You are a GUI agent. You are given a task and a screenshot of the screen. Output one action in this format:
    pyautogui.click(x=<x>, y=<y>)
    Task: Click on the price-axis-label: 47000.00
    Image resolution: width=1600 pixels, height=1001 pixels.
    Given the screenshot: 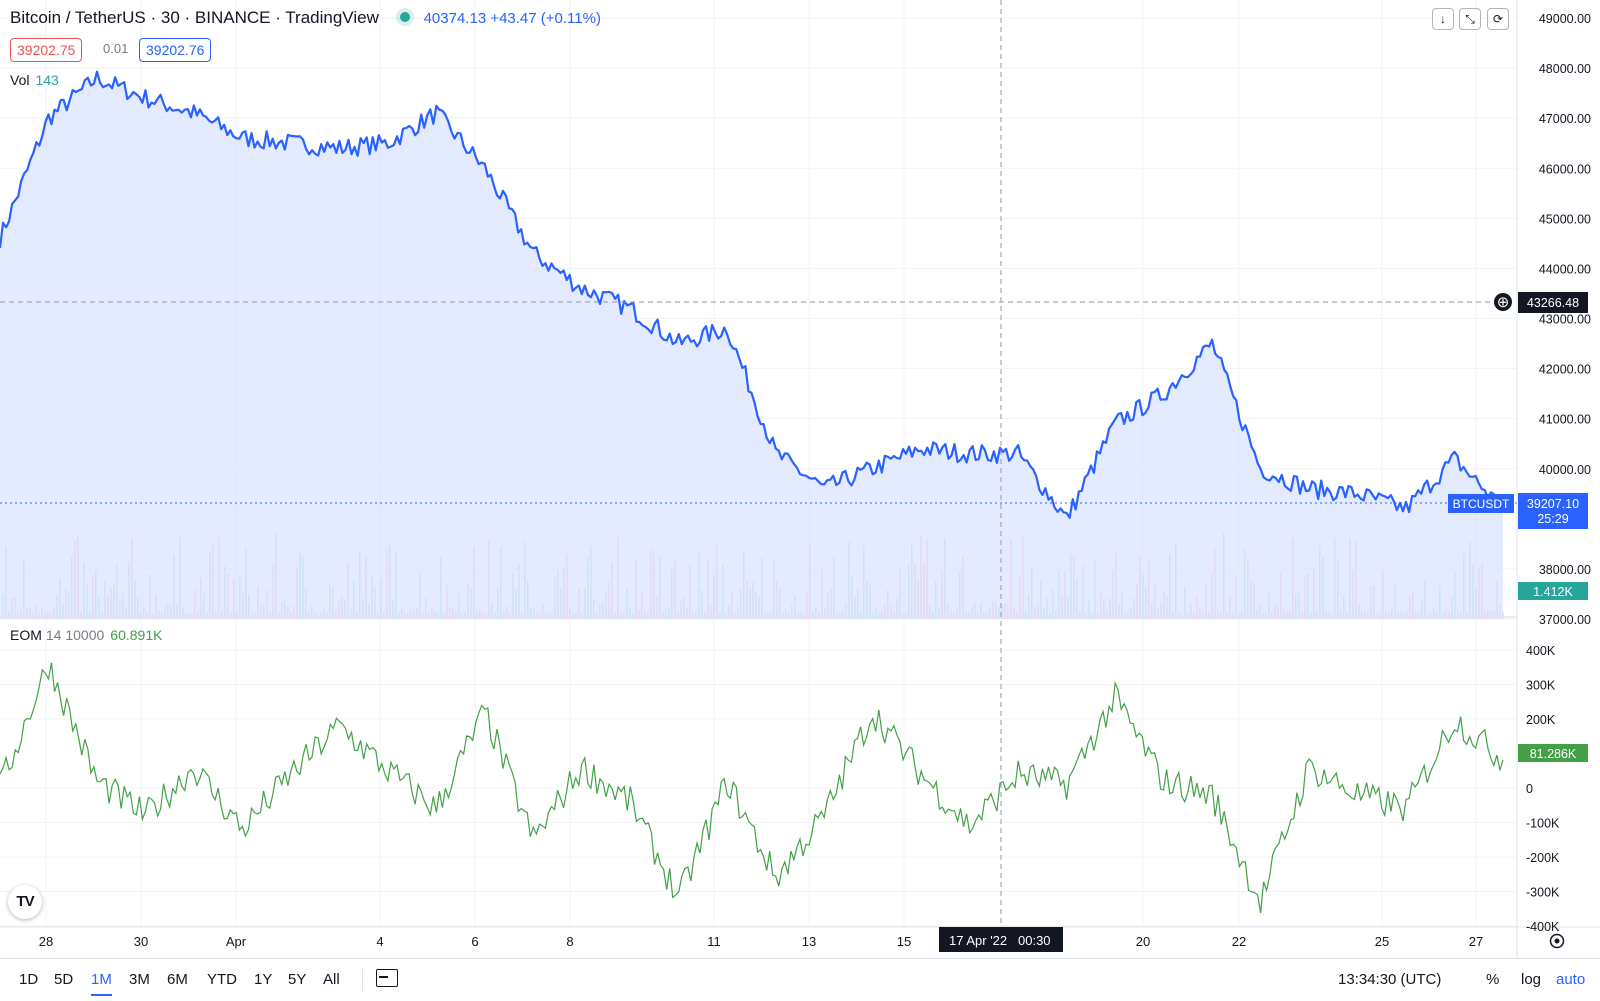 What is the action you would take?
    pyautogui.click(x=1565, y=119)
    